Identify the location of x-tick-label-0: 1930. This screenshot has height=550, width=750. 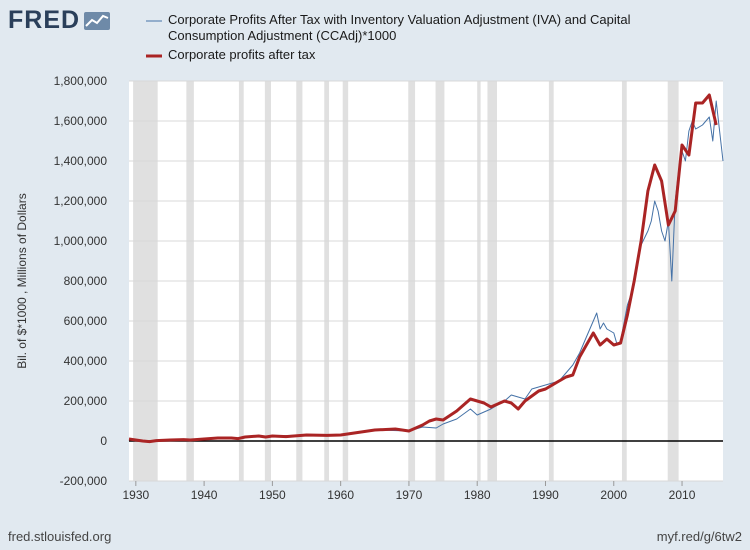
(135, 495).